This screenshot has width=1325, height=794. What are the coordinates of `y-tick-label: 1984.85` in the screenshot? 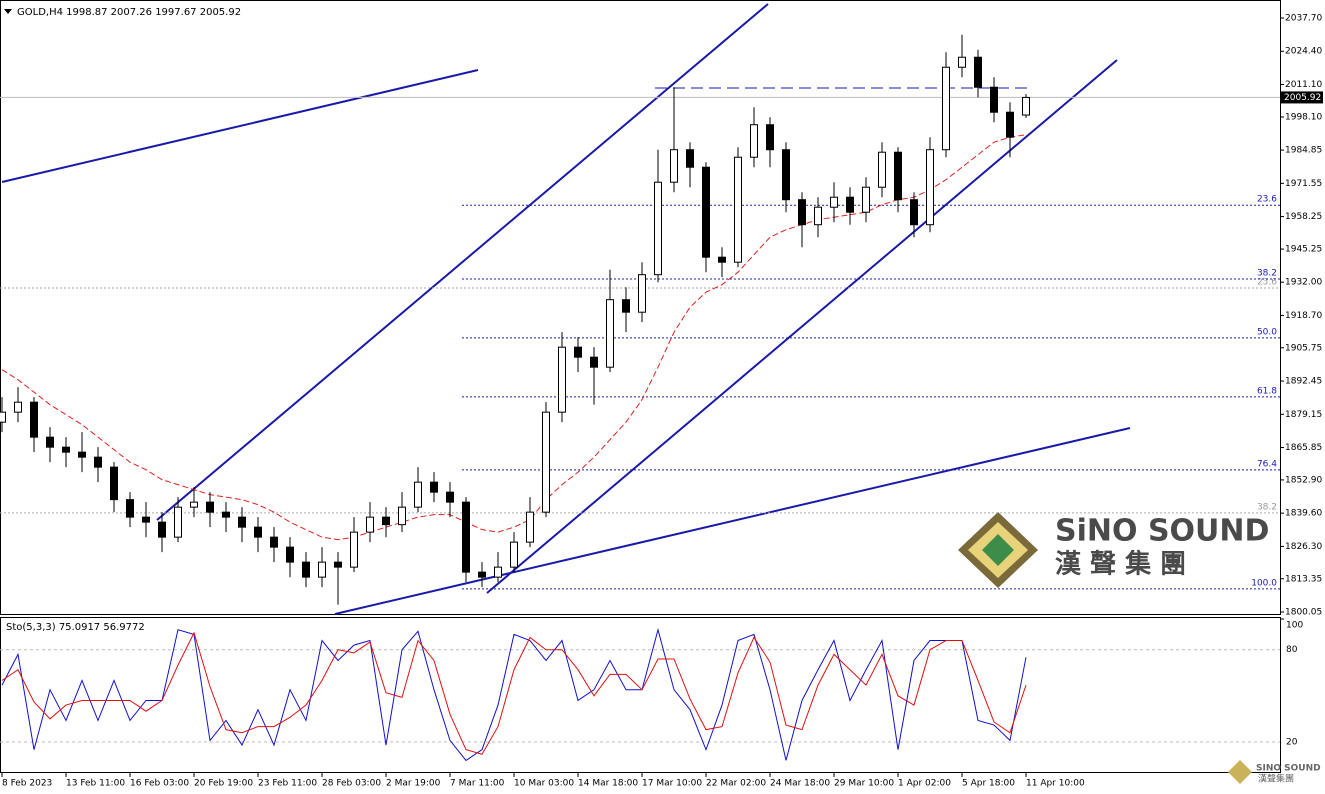 It's located at (1303, 151).